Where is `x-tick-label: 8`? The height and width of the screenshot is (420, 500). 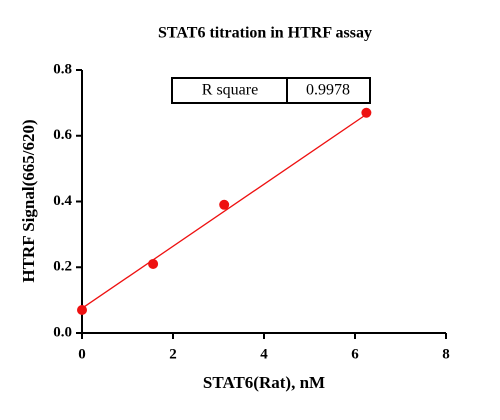 x-tick-label: 8 is located at coordinates (446, 354).